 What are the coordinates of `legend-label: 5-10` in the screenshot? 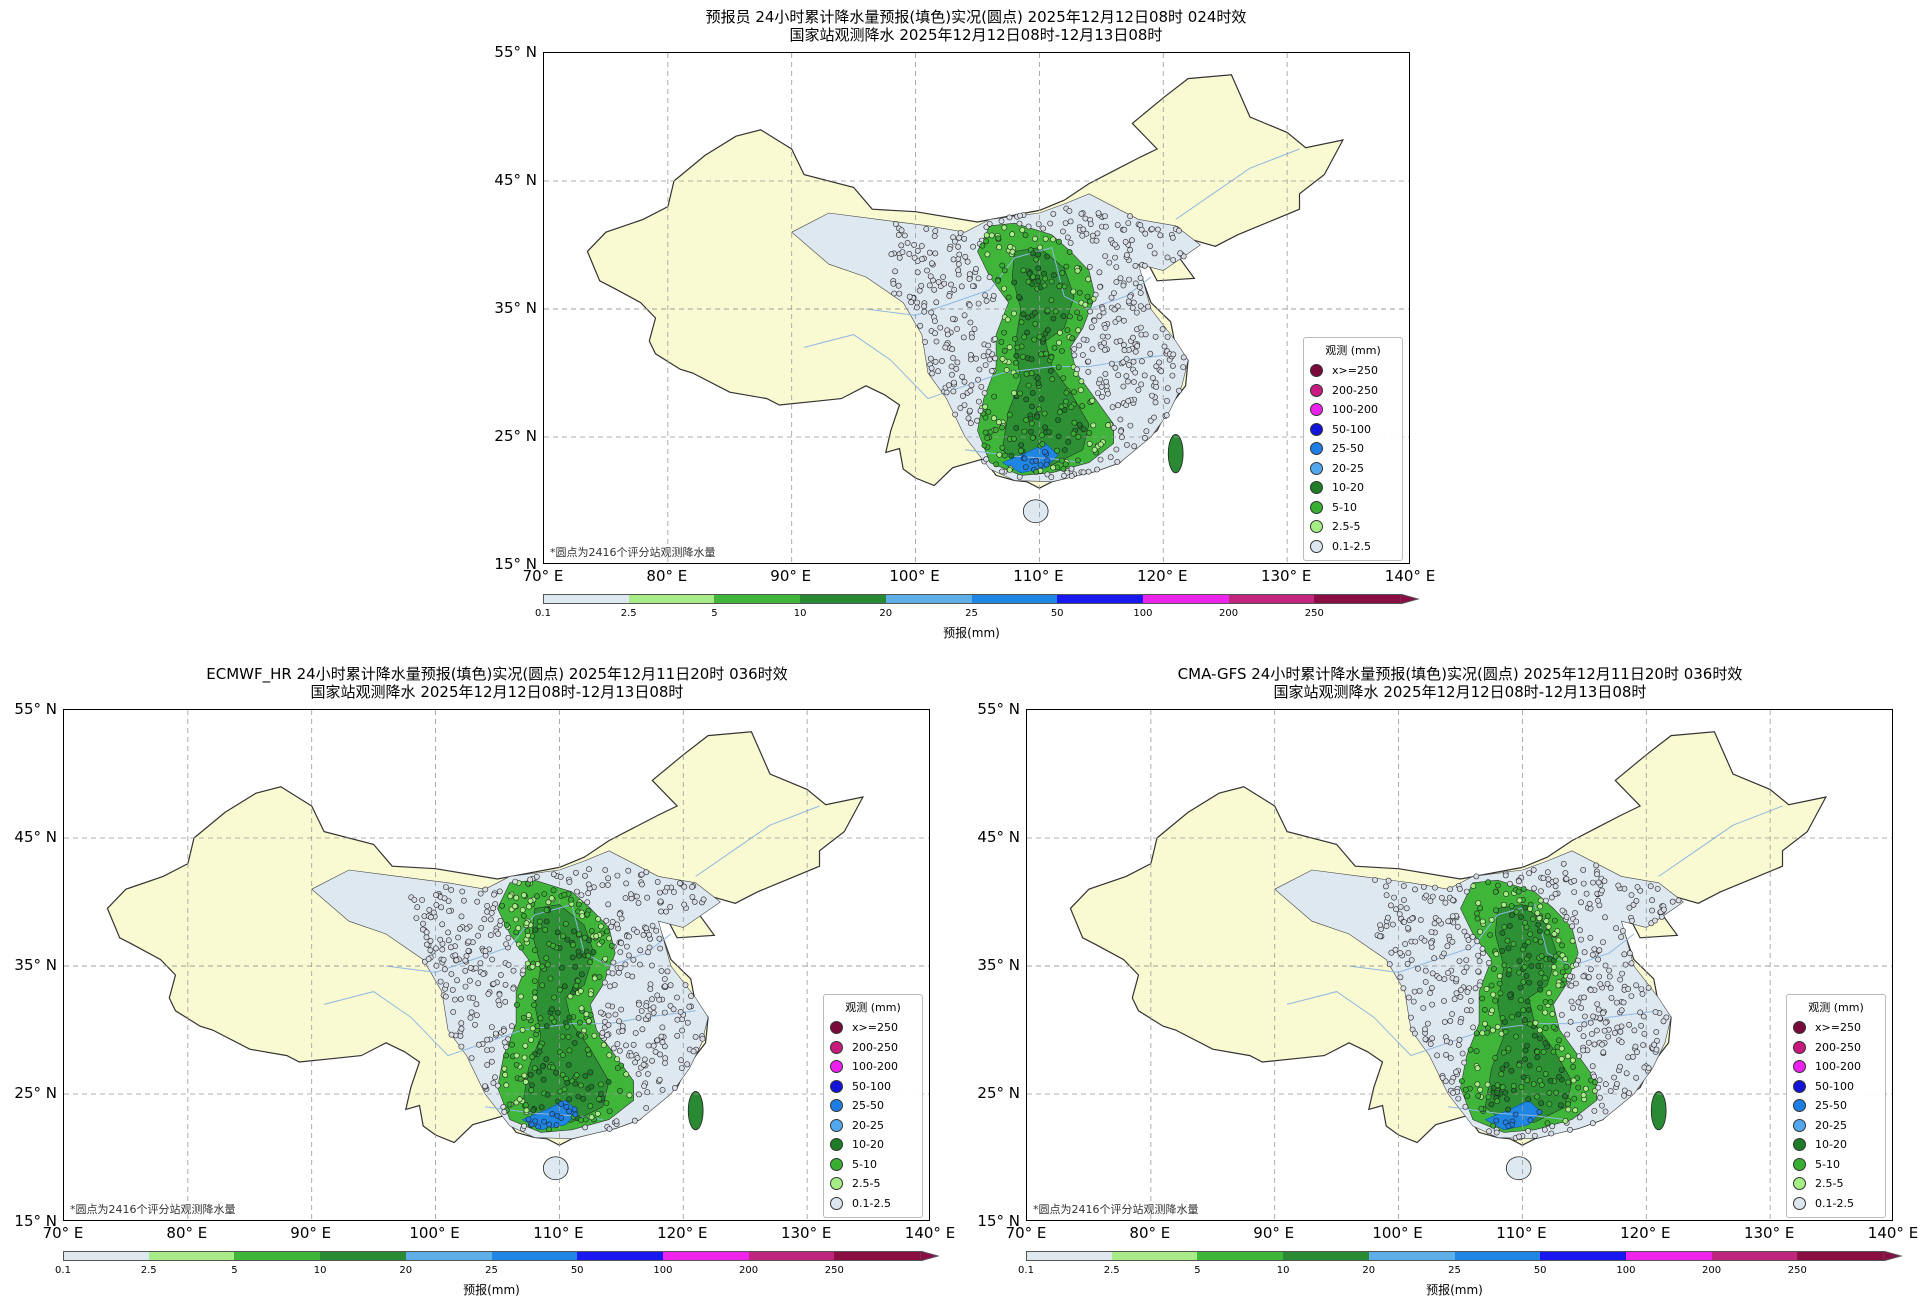 It's located at (864, 1164).